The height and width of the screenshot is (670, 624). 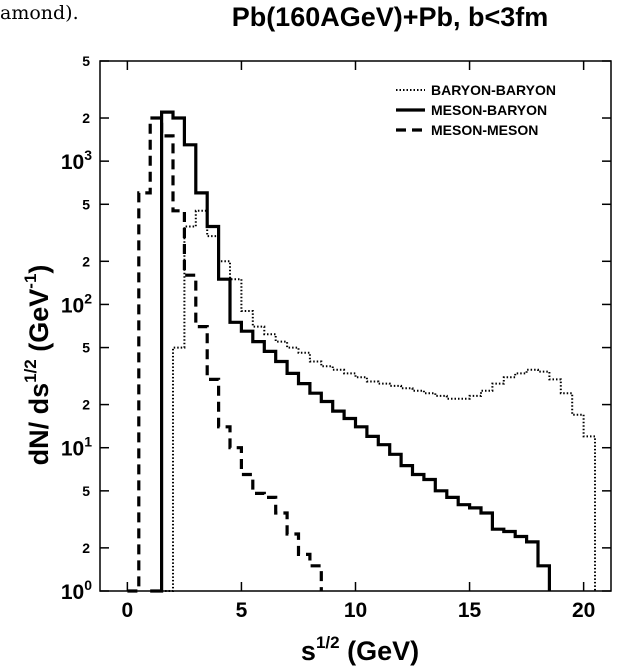 What do you see at coordinates (493, 90) in the screenshot?
I see `legend-label: BARYON-BARYON` at bounding box center [493, 90].